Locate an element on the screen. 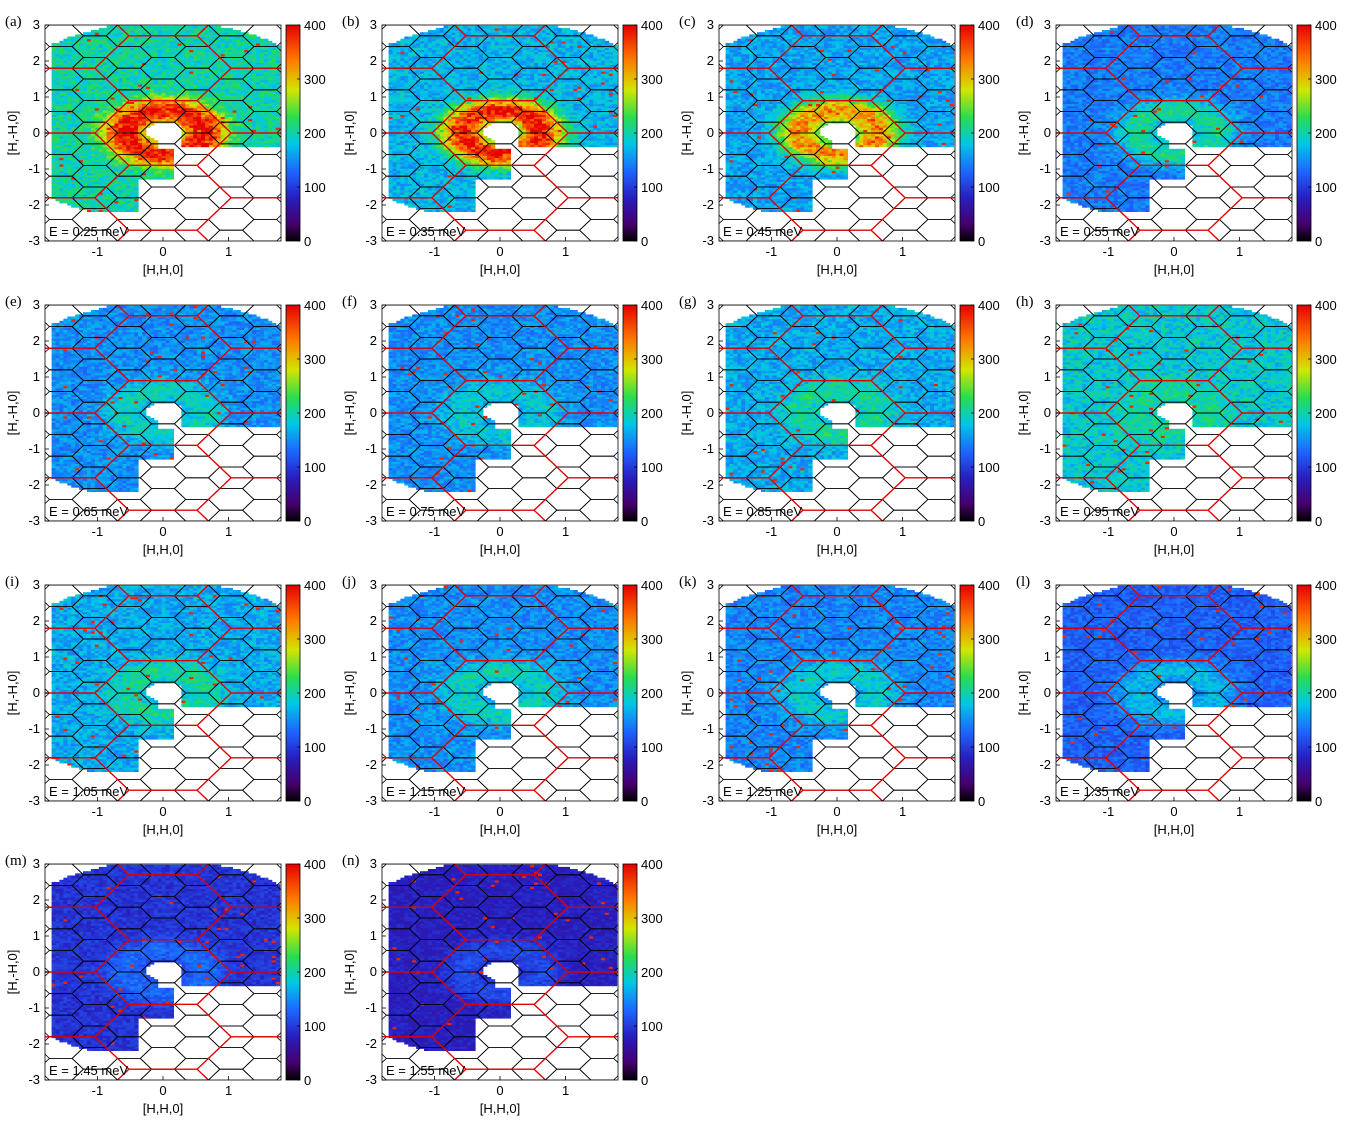 This screenshot has height=1129, width=1363. panel-letter: (j) is located at coordinates (349, 582).